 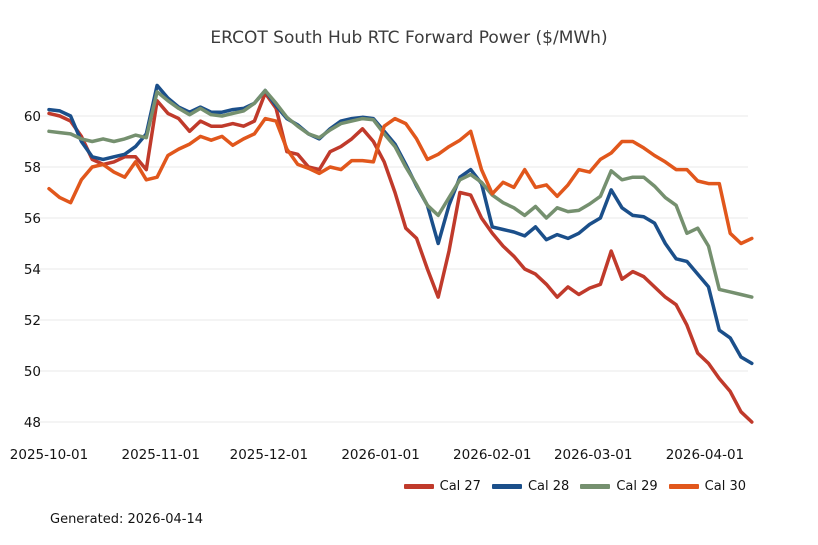 I want to click on legend-item-cal-28: Cal 28, so click(x=530, y=486).